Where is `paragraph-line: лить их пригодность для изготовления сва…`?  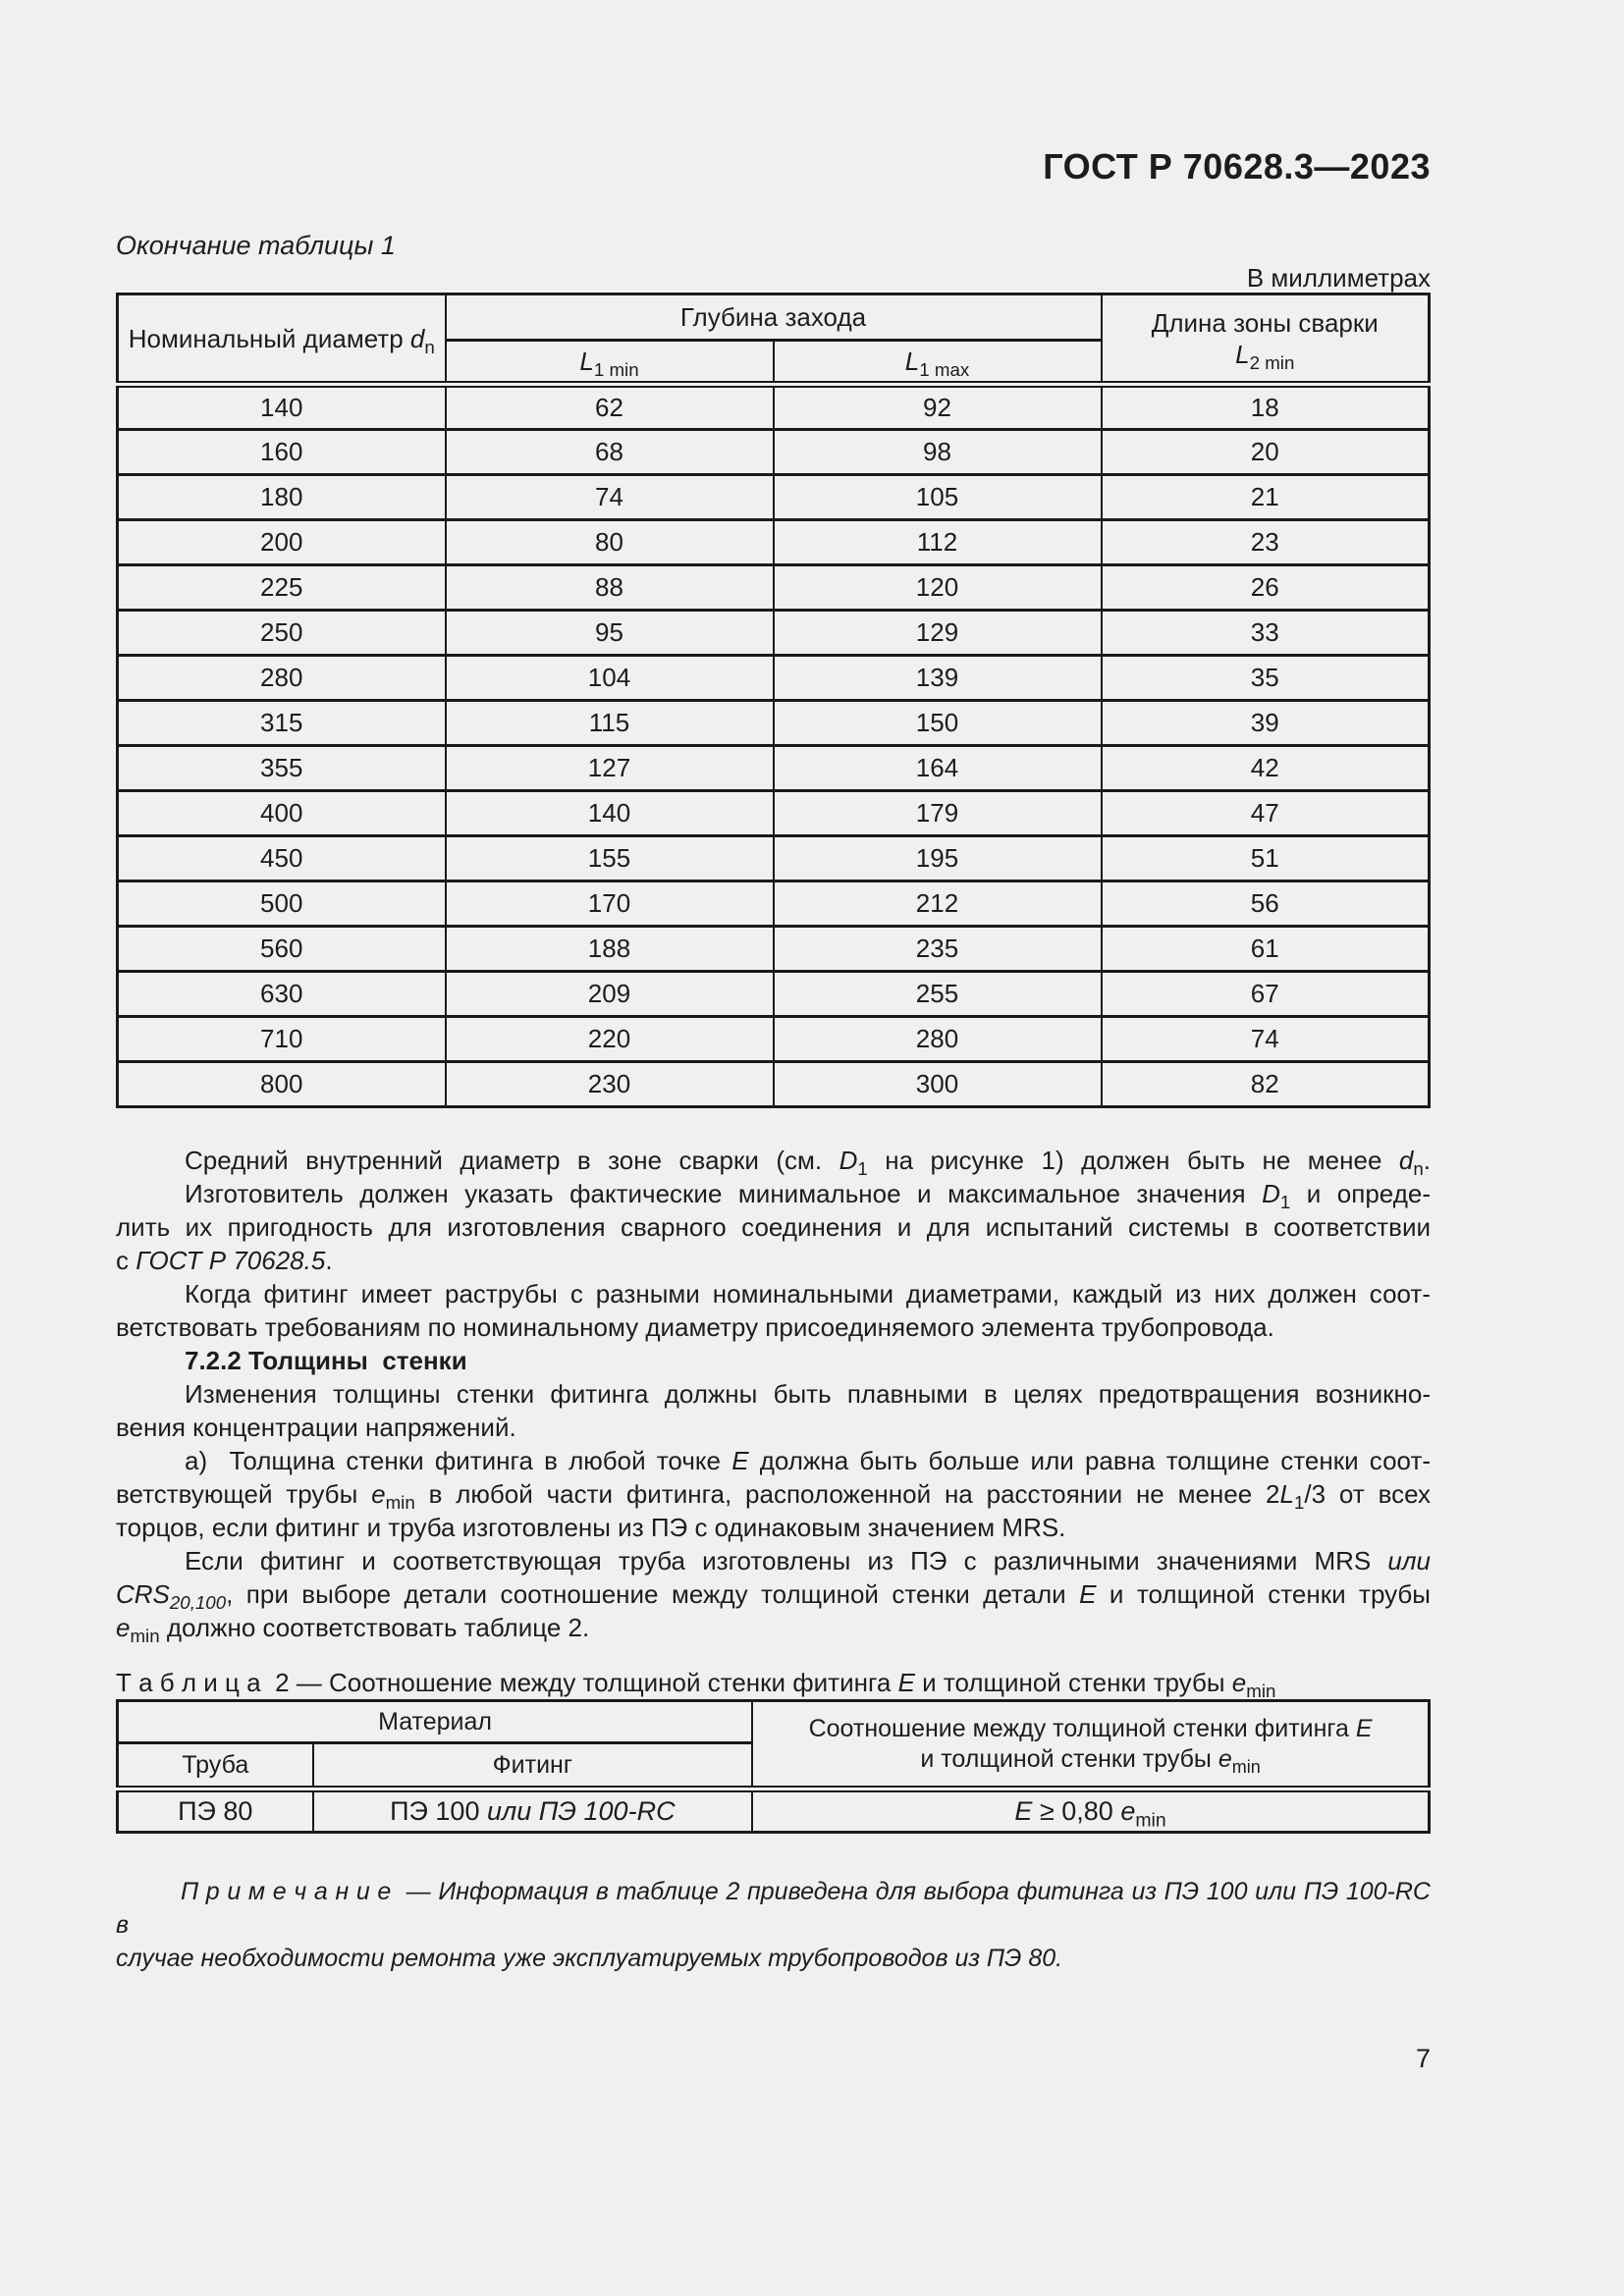
paragraph-line: лить их пригодность для изготовления сва… is located at coordinates (773, 1227).